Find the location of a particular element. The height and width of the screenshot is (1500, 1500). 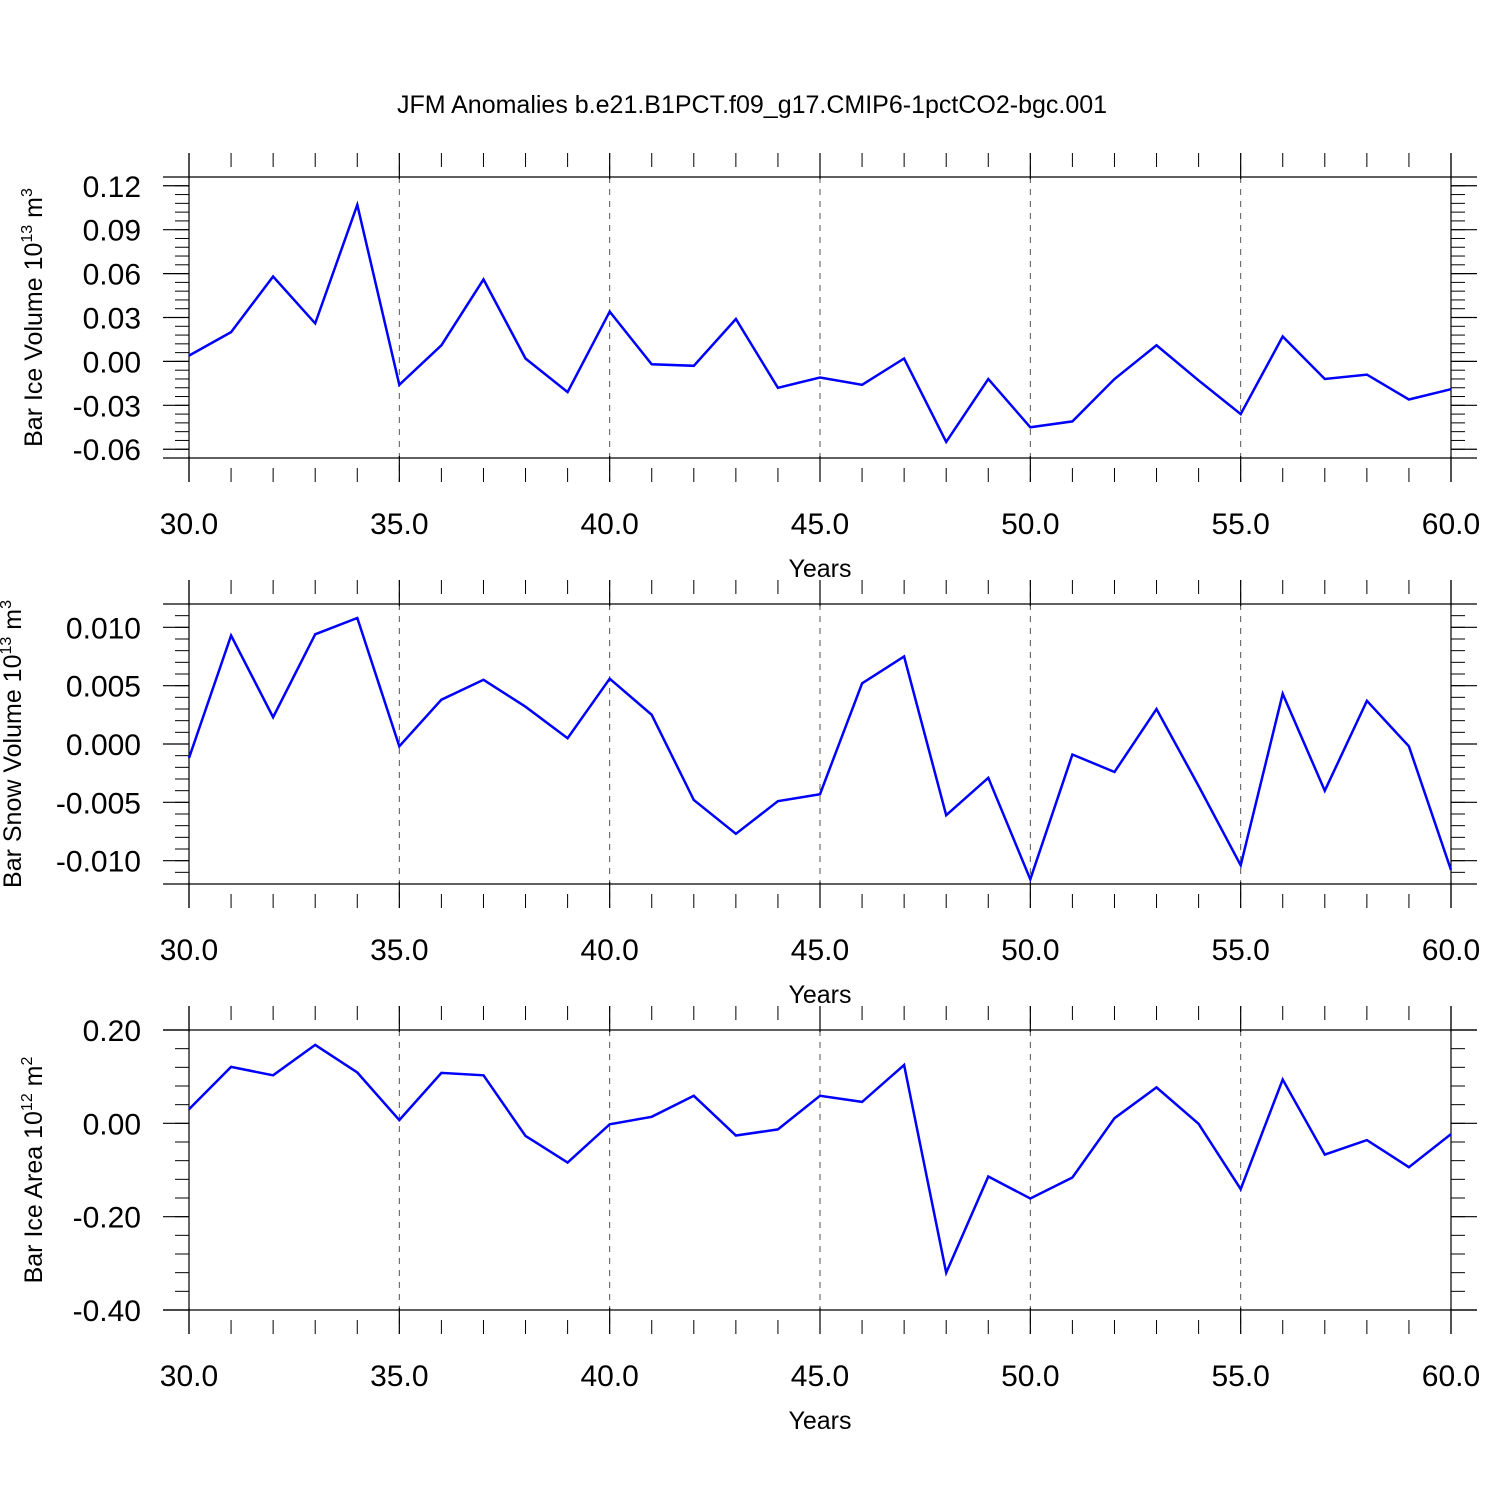

y-tick-label: -0.40 is located at coordinates (107, 1311).